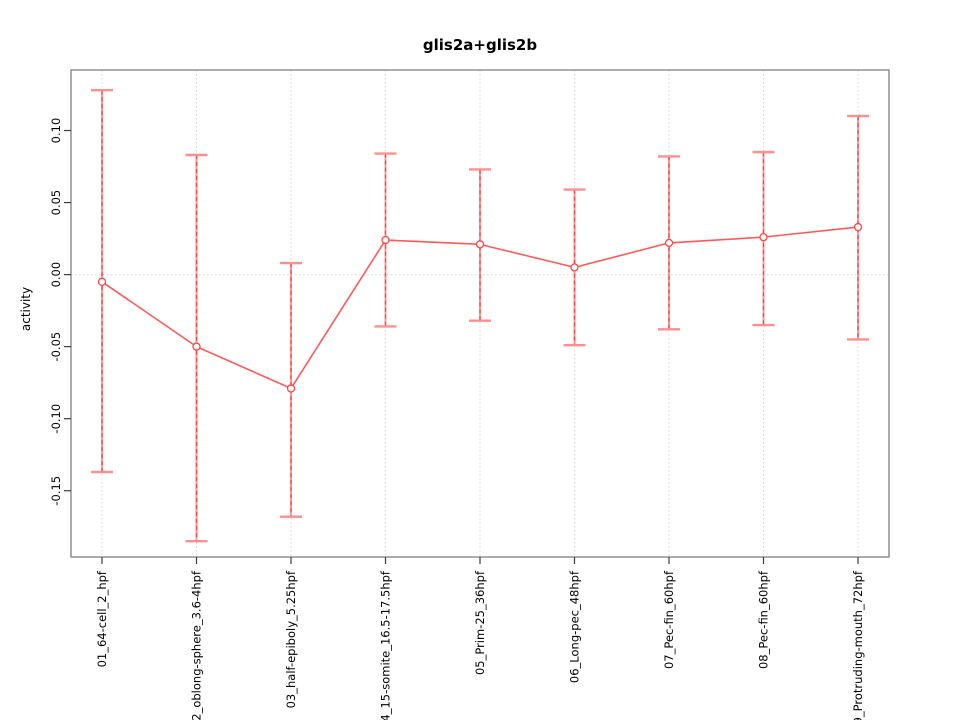  Describe the element at coordinates (56, 203) in the screenshot. I see `y-tick-label: 0.05` at that location.